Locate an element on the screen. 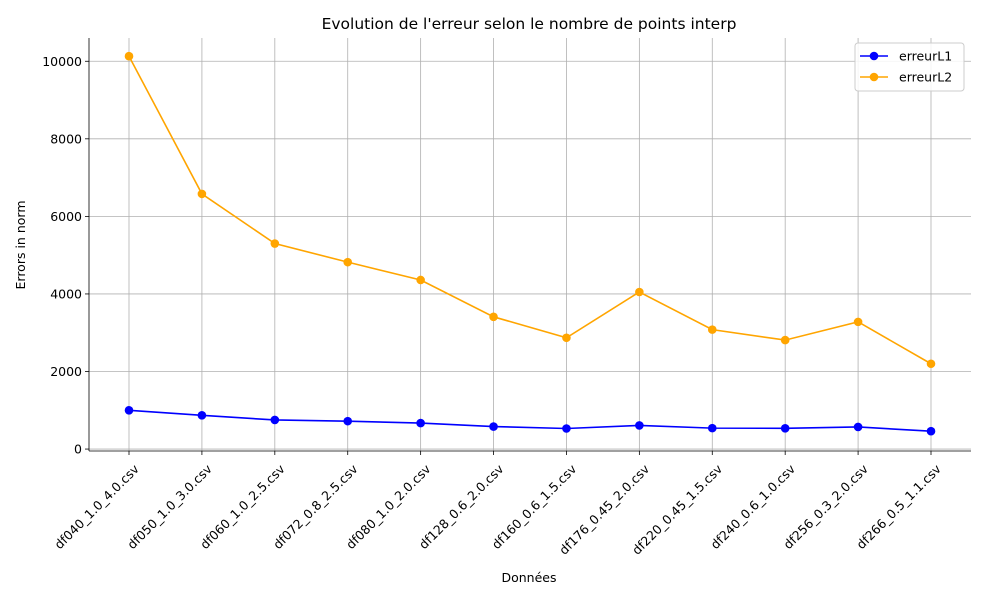 This screenshot has height=600, width=1000. y-axis-label: Errors in norm is located at coordinates (20, 245).